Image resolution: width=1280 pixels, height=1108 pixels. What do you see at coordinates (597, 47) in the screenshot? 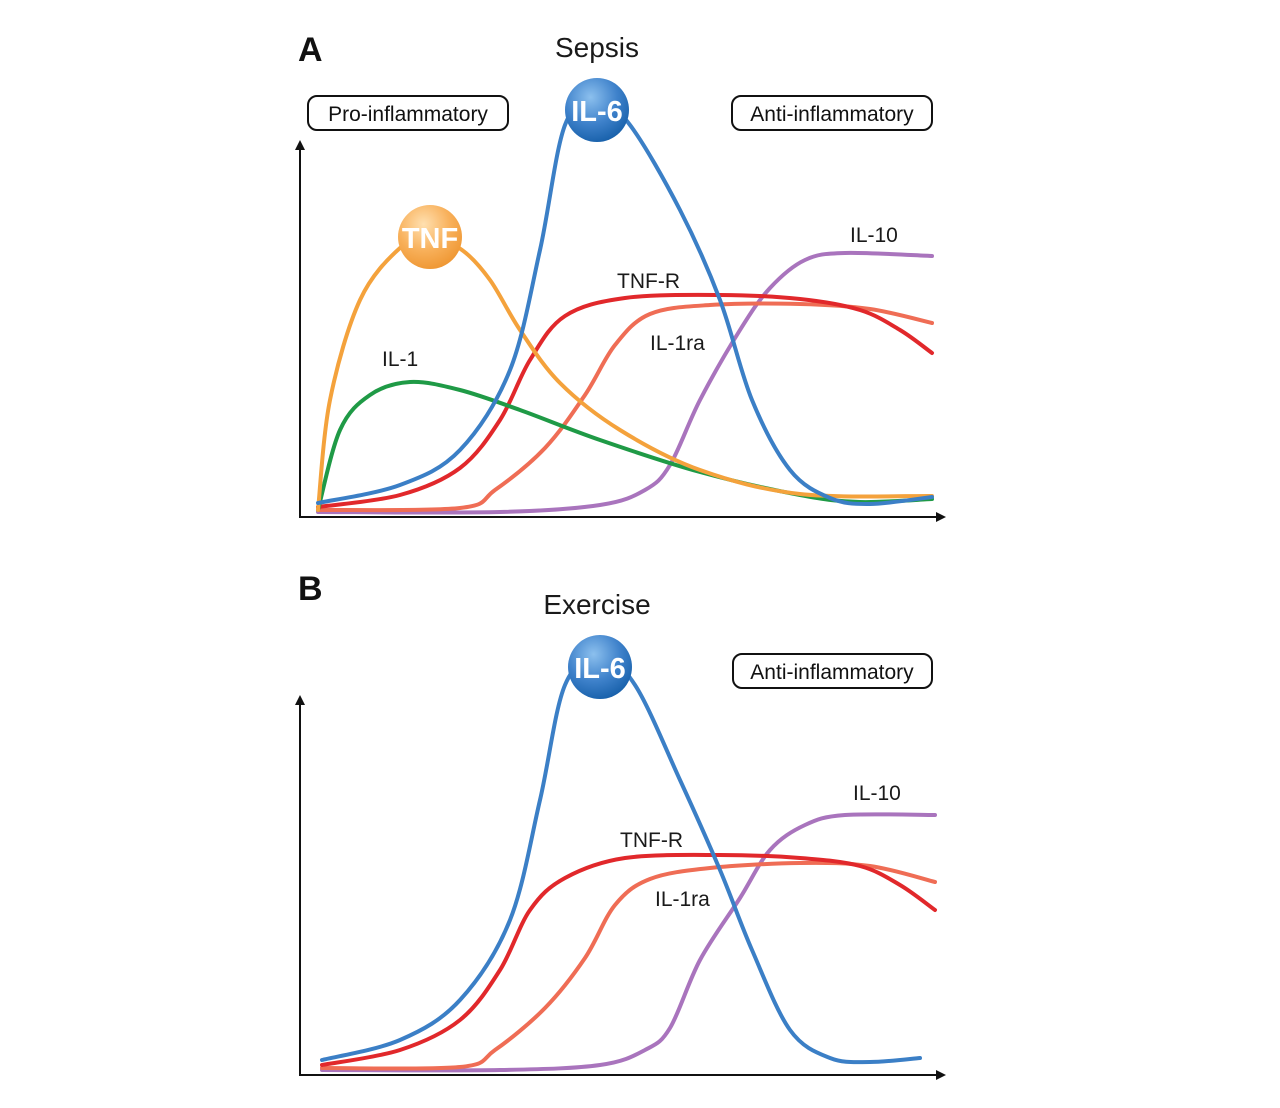
I see `panel-a-title: Sepsis` at bounding box center [597, 47].